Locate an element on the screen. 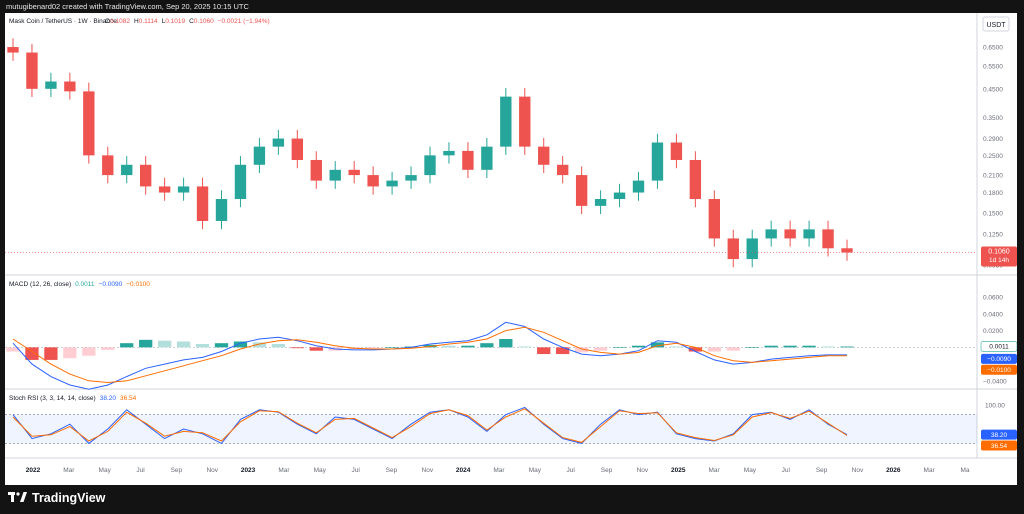 The image size is (1024, 514). last-price-value: 0.1060 is located at coordinates (999, 251).